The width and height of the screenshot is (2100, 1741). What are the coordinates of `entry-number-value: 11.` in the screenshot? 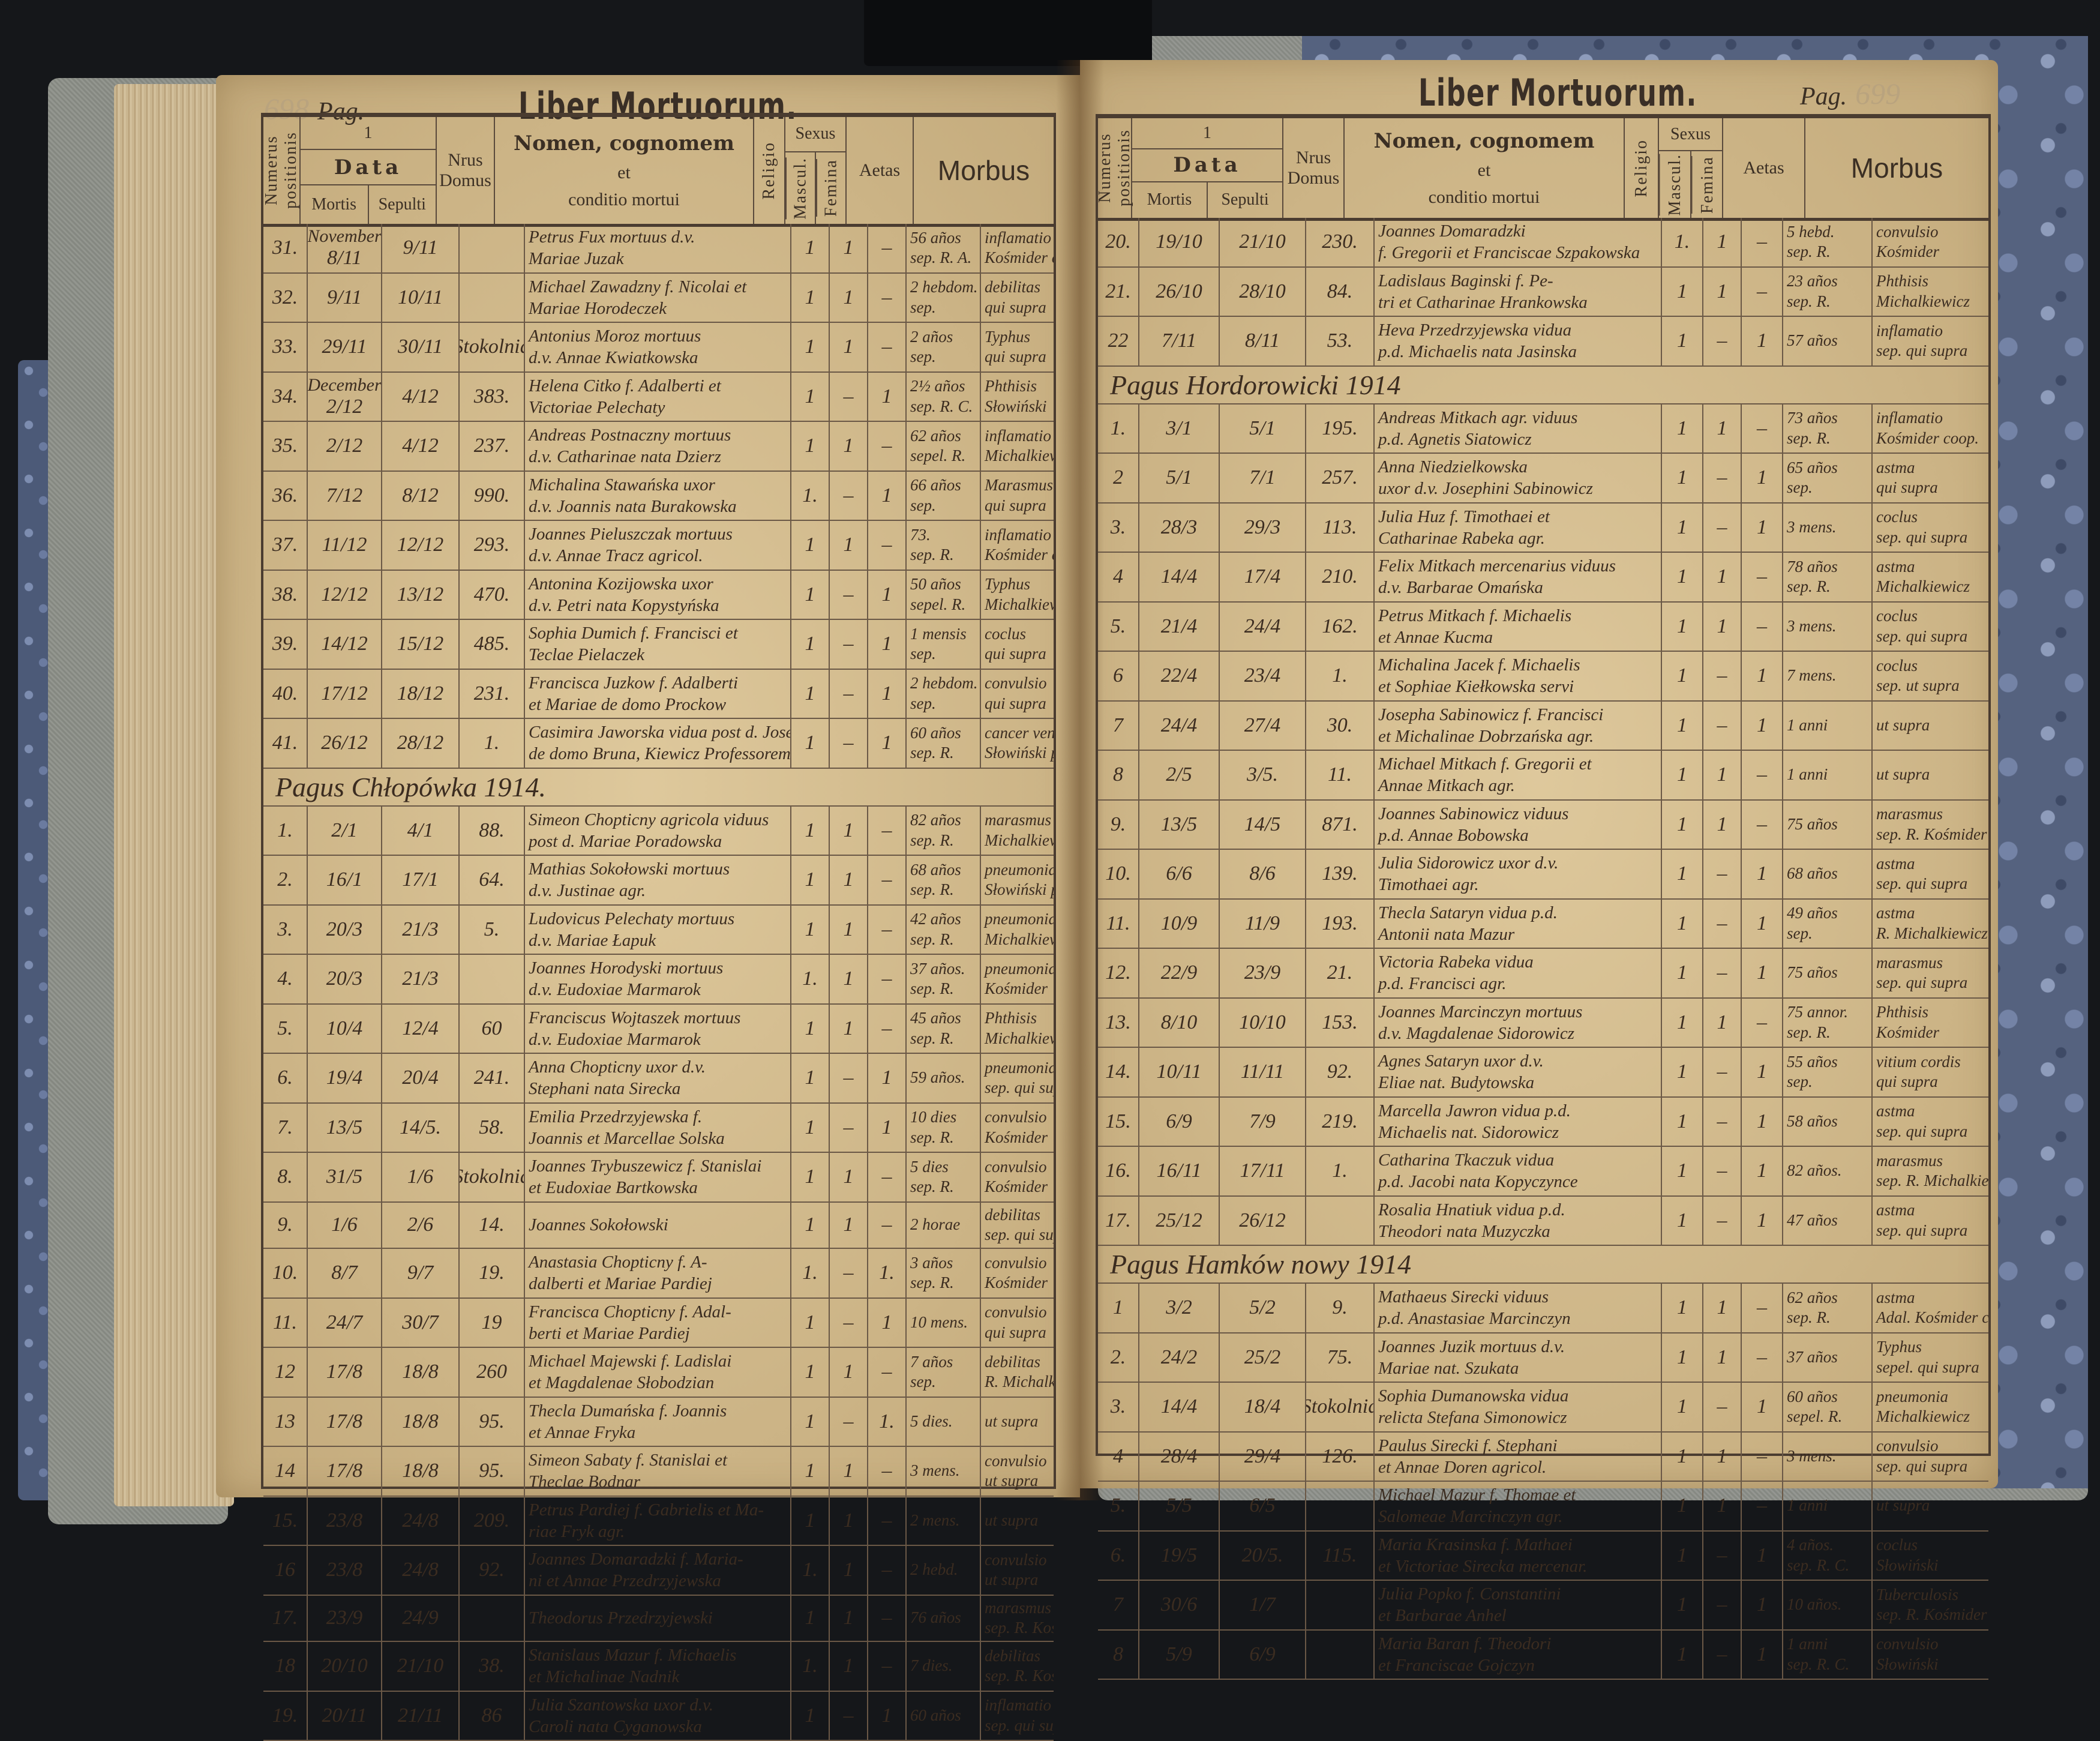 It's located at (1118, 923).